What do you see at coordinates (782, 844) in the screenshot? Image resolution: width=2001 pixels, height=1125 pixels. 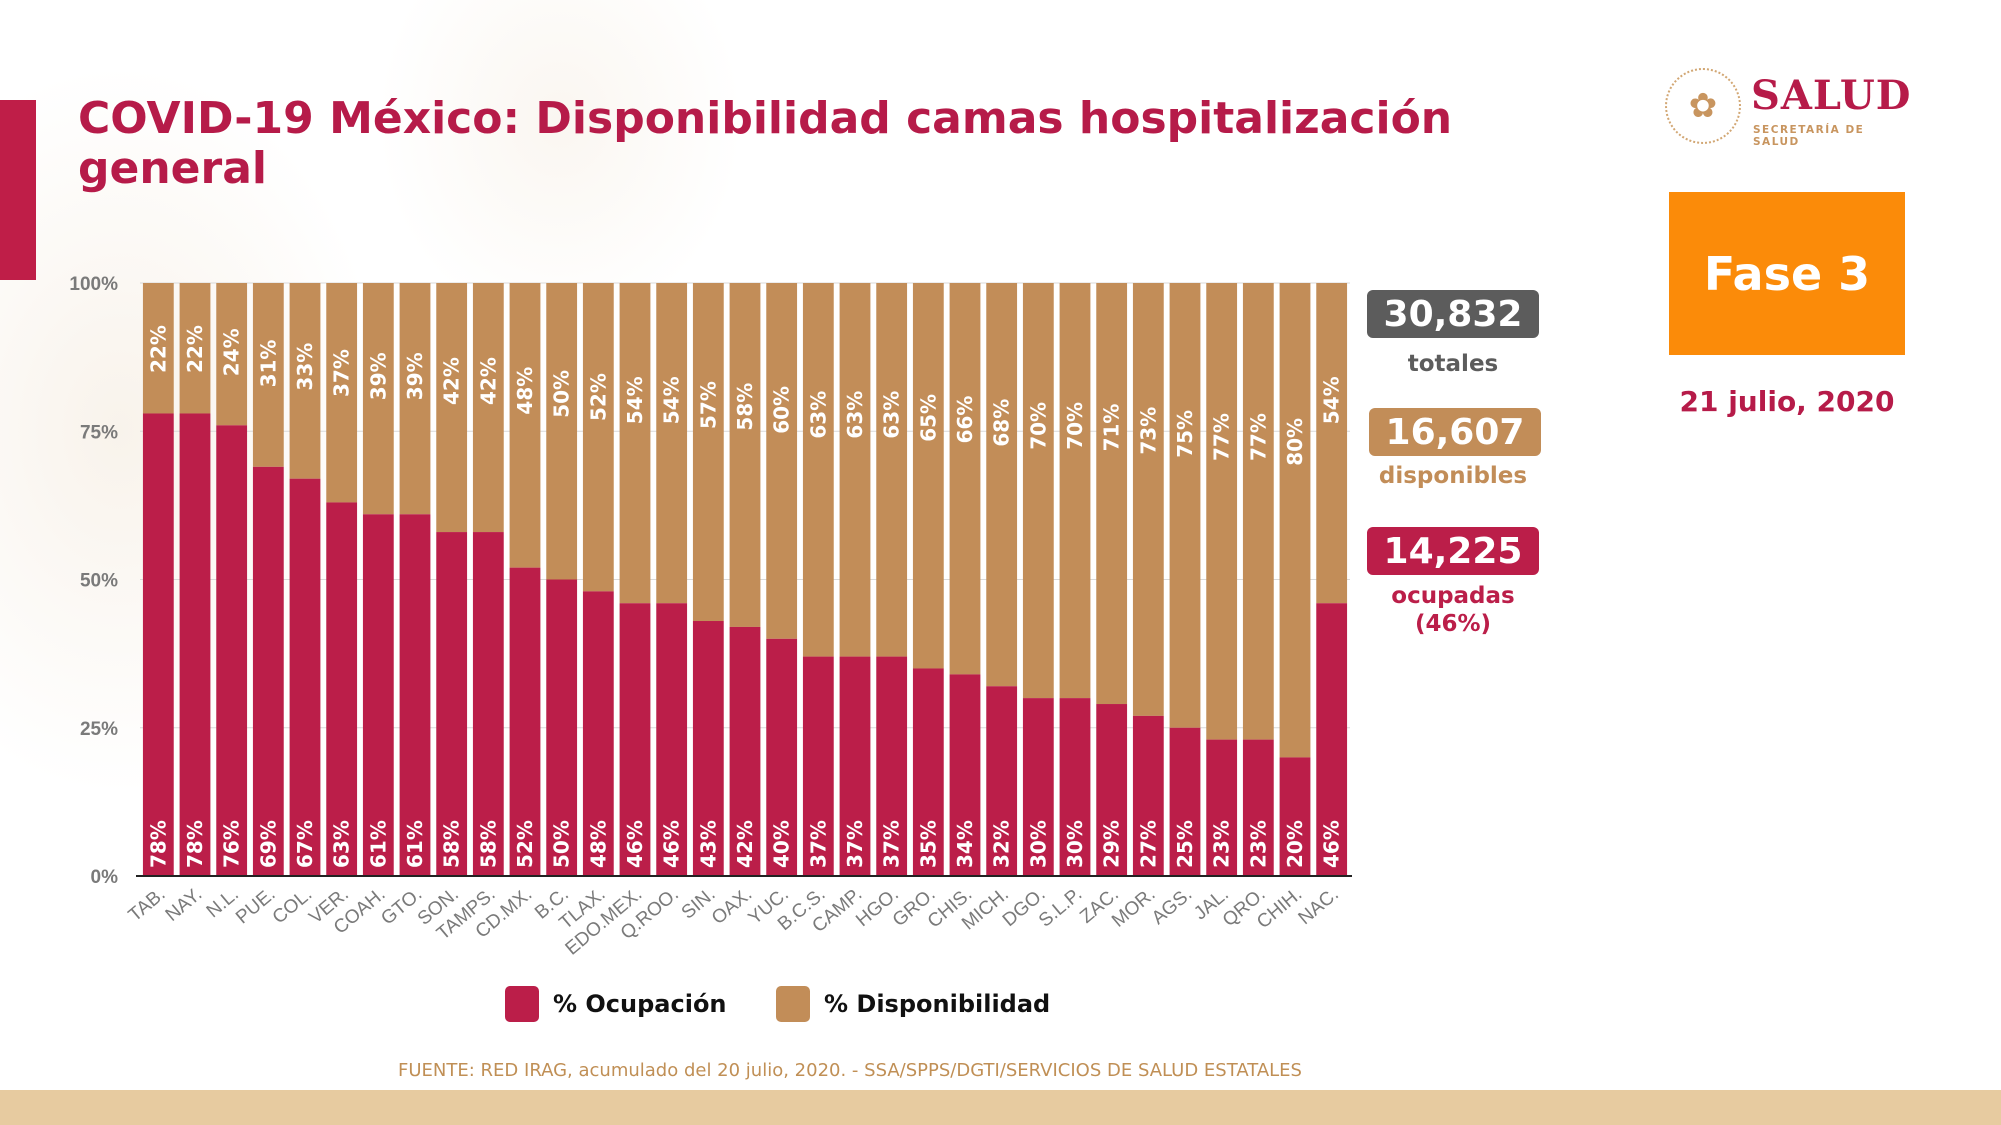 I see `bar-label-occupation: 40%` at bounding box center [782, 844].